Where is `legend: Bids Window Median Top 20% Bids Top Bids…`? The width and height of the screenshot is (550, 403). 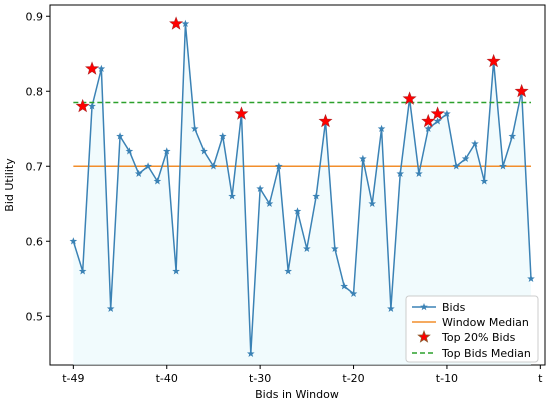 legend: Bids Window Median Top 20% Bids Top Bids… is located at coordinates (472, 329).